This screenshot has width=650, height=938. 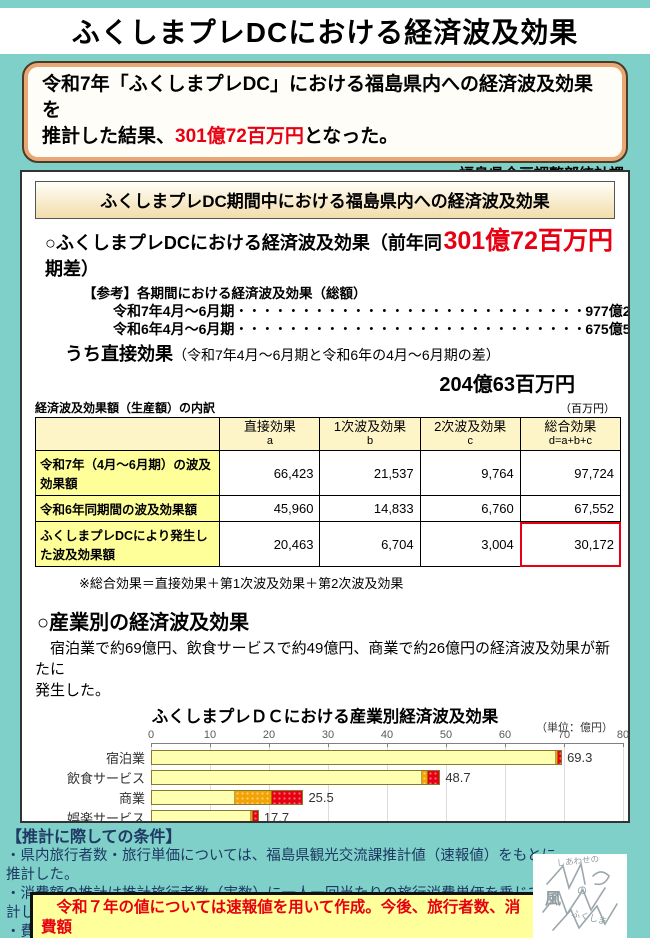 I want to click on table-col-header: 総合効果 d=a+b+c, so click(x=570, y=434).